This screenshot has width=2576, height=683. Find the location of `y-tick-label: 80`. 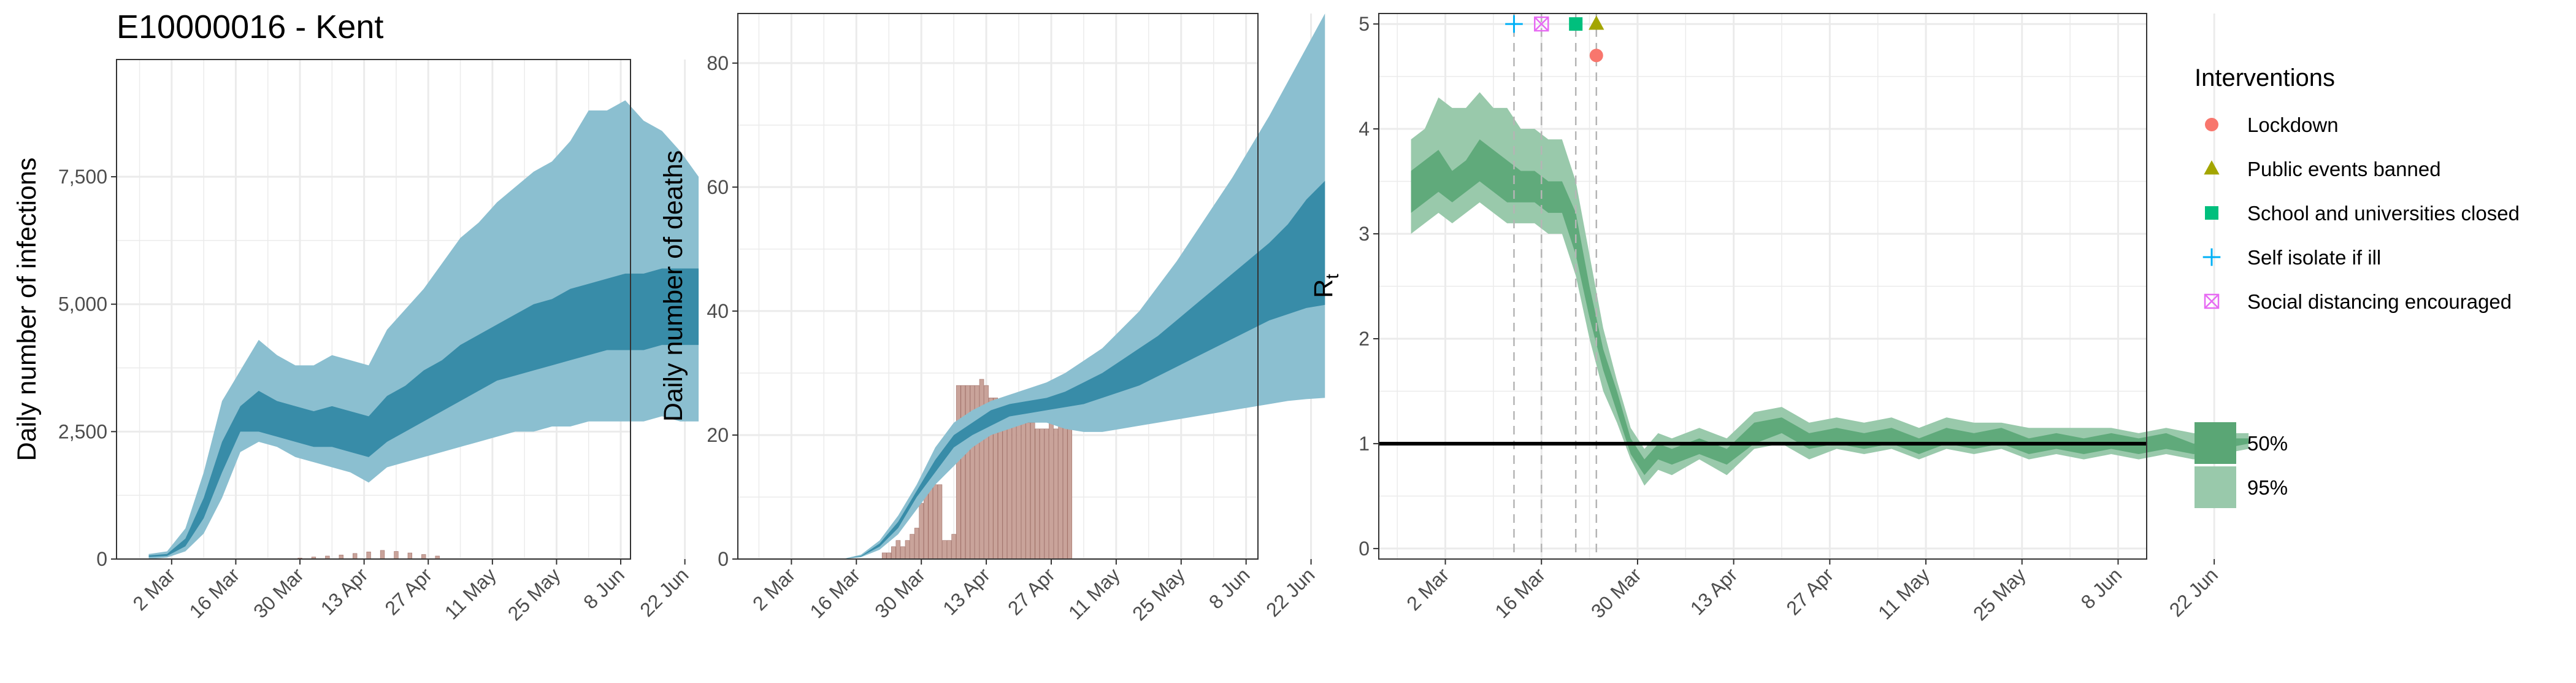

y-tick-label: 80 is located at coordinates (718, 63).